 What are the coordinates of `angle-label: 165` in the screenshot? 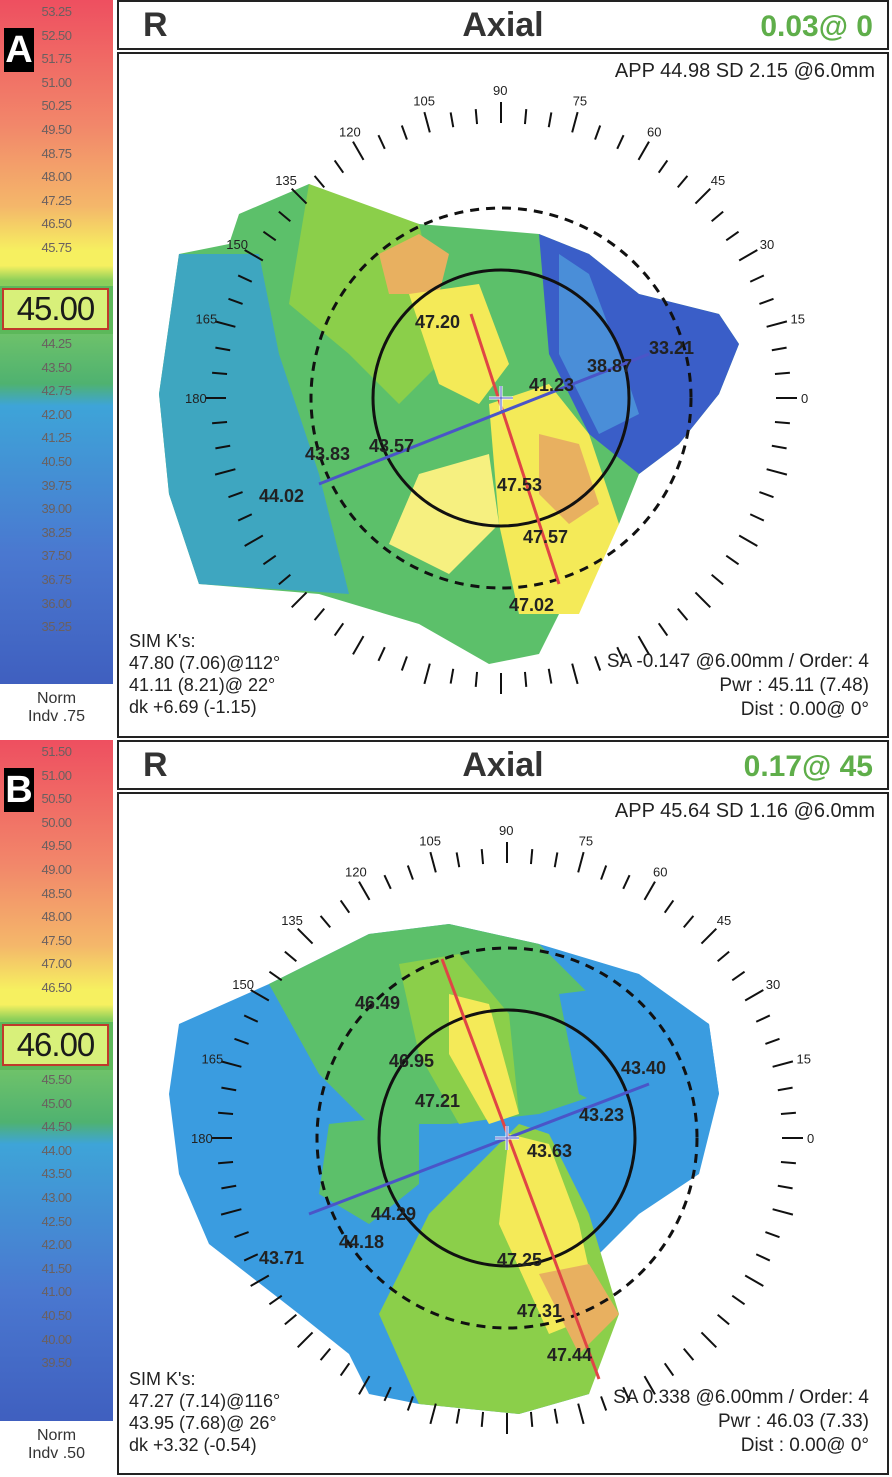 It's located at (206, 318).